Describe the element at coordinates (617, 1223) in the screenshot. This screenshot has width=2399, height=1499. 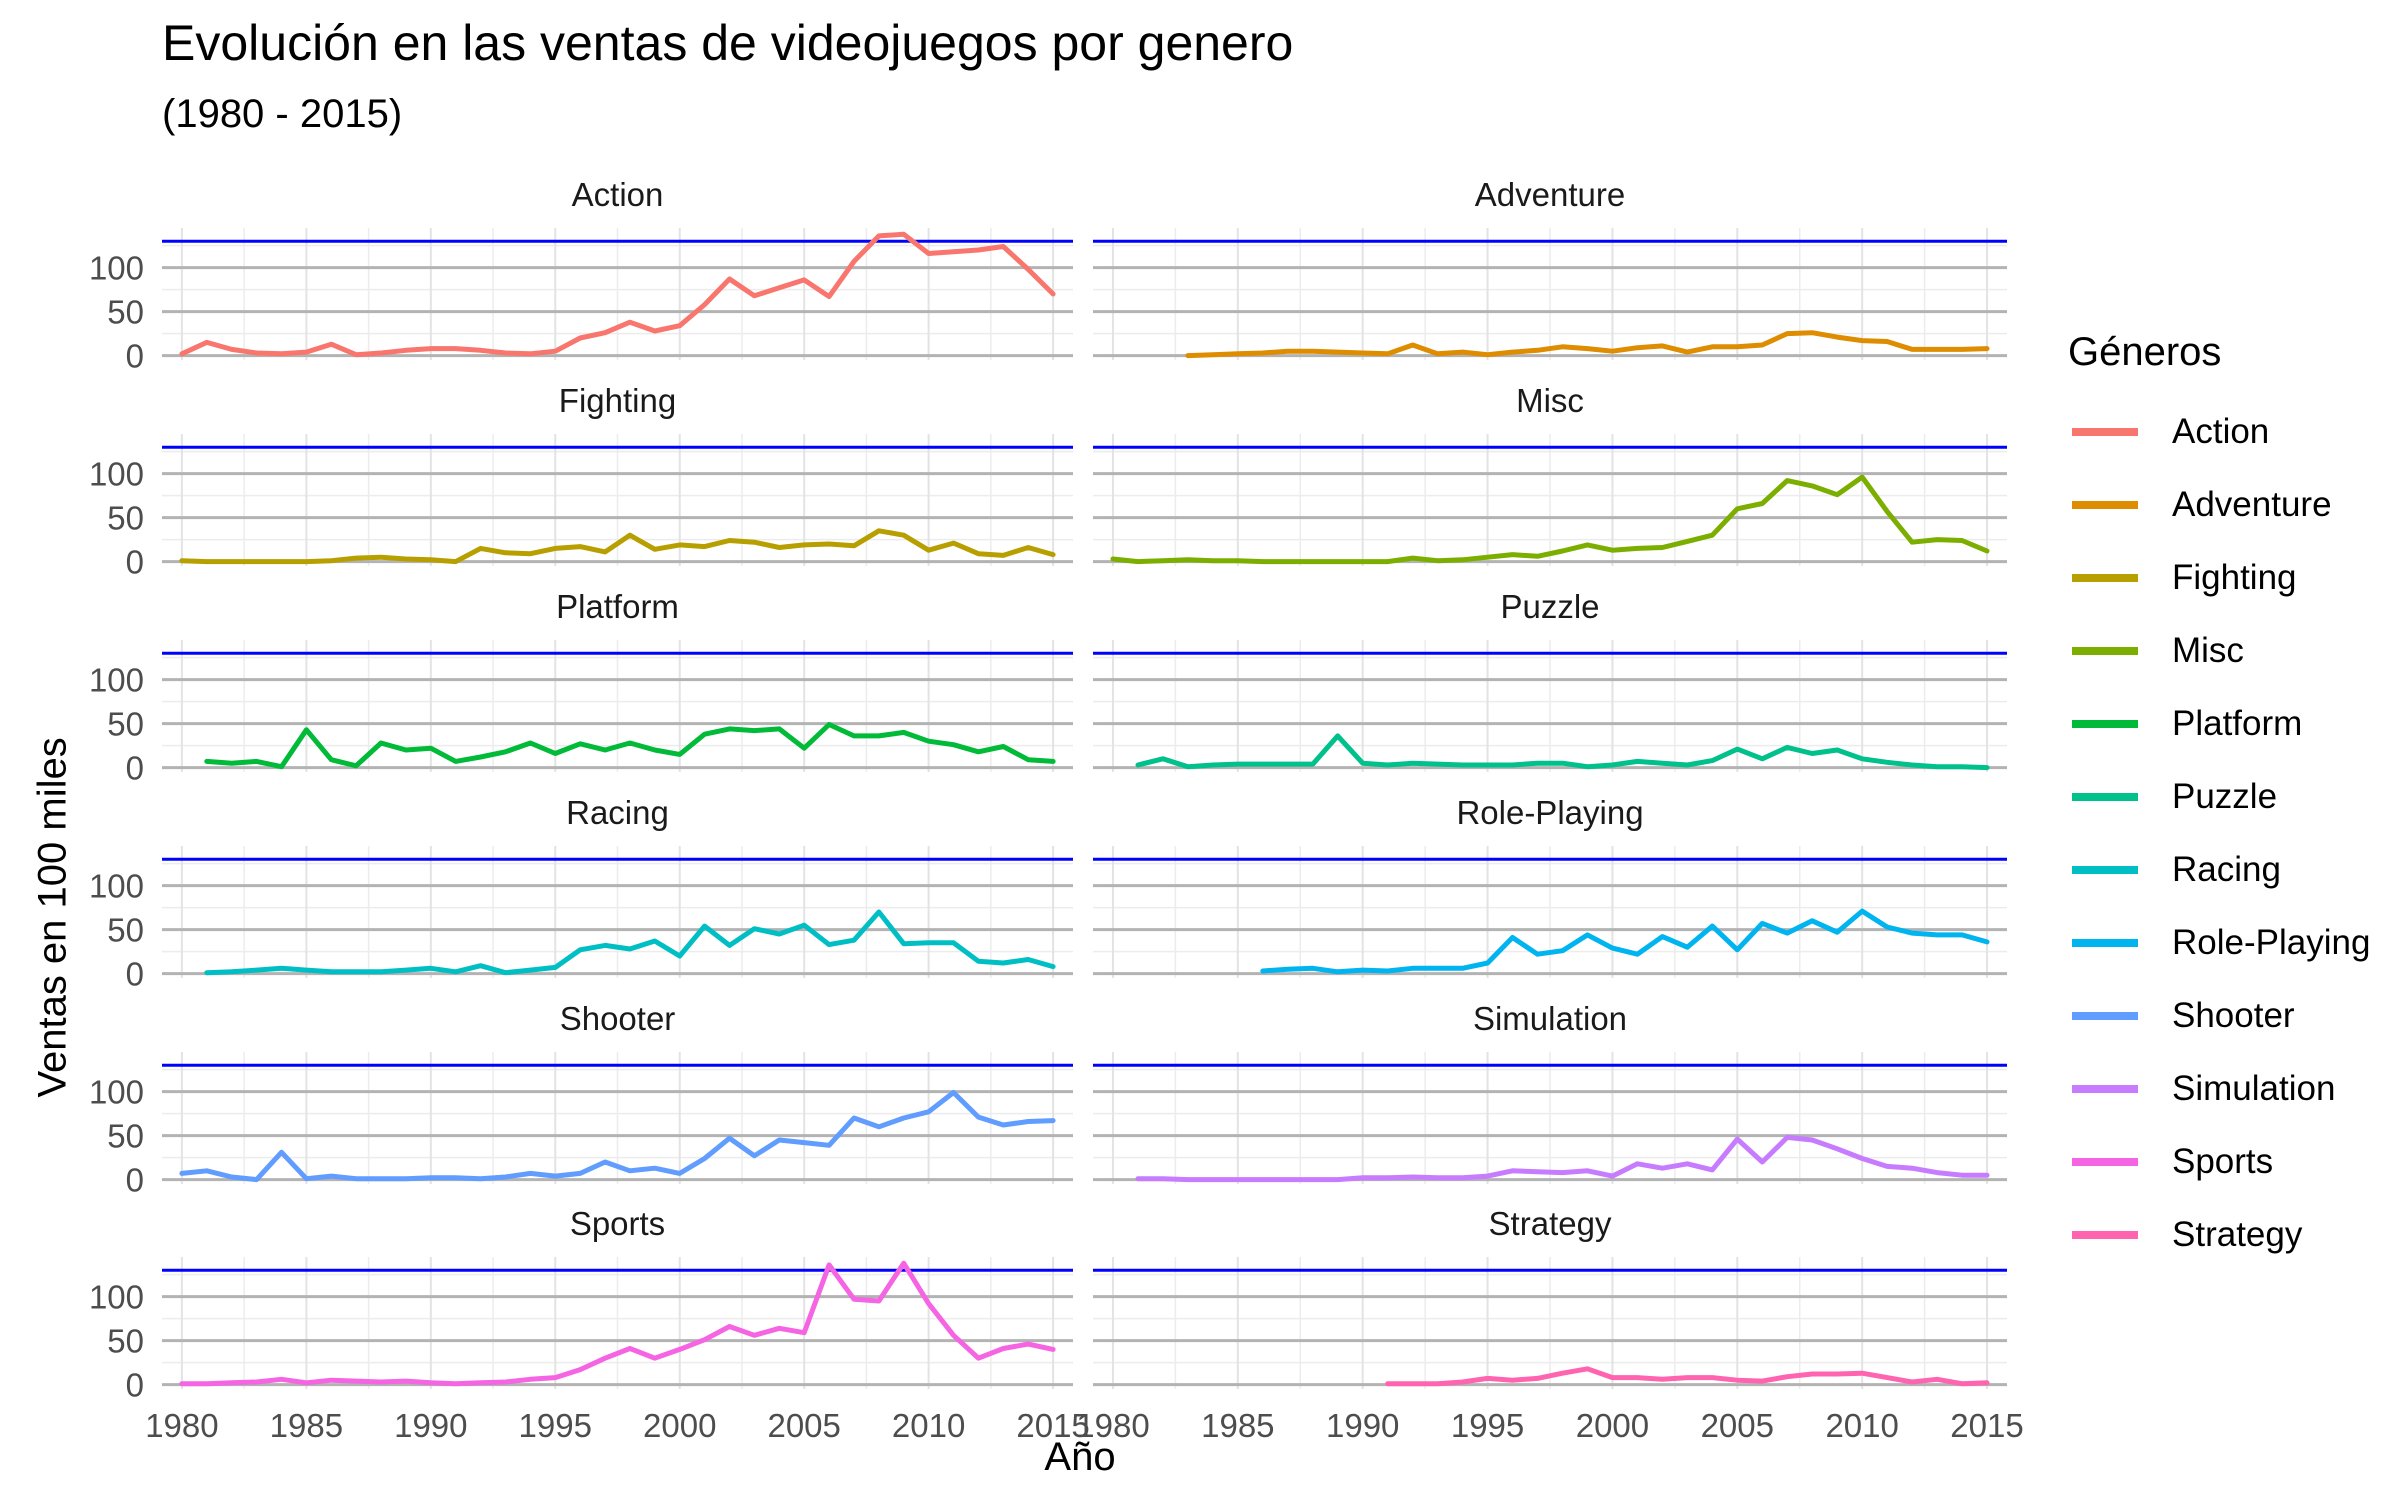
I see `facet-strip-sports: Sports` at that location.